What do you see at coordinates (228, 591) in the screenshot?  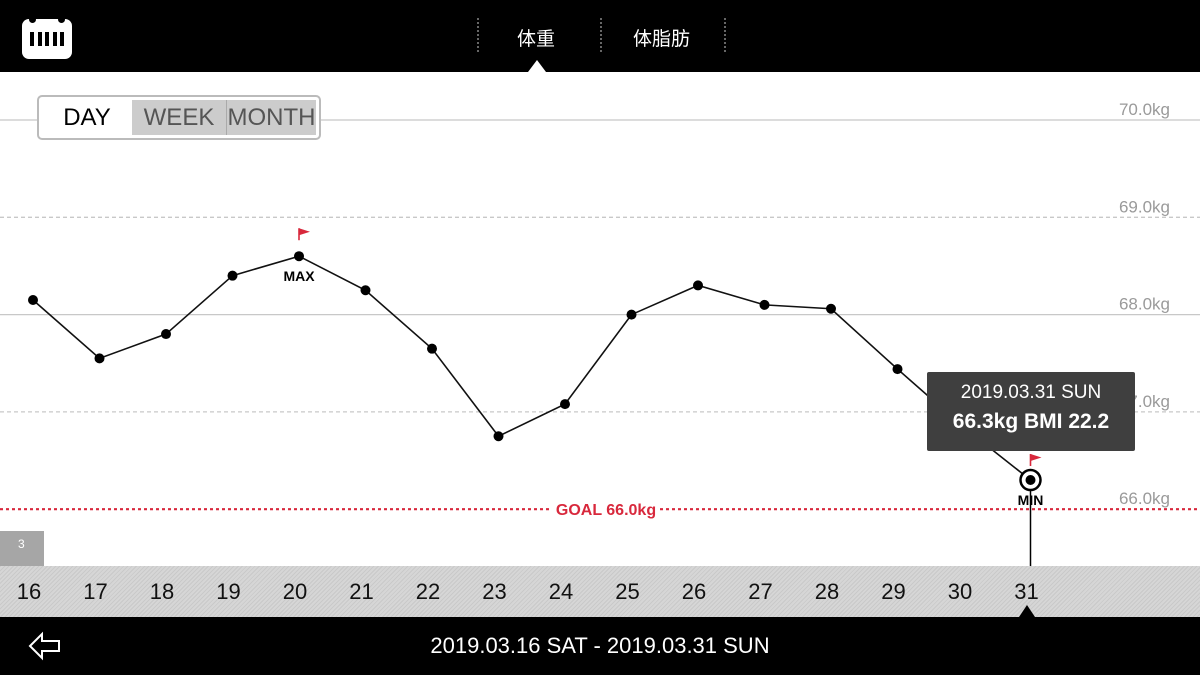 I see `x-tick-label: 19` at bounding box center [228, 591].